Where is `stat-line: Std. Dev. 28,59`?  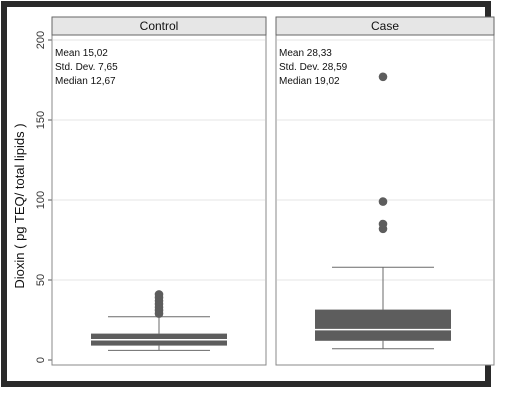
stat-line: Std. Dev. 28,59 is located at coordinates (313, 67).